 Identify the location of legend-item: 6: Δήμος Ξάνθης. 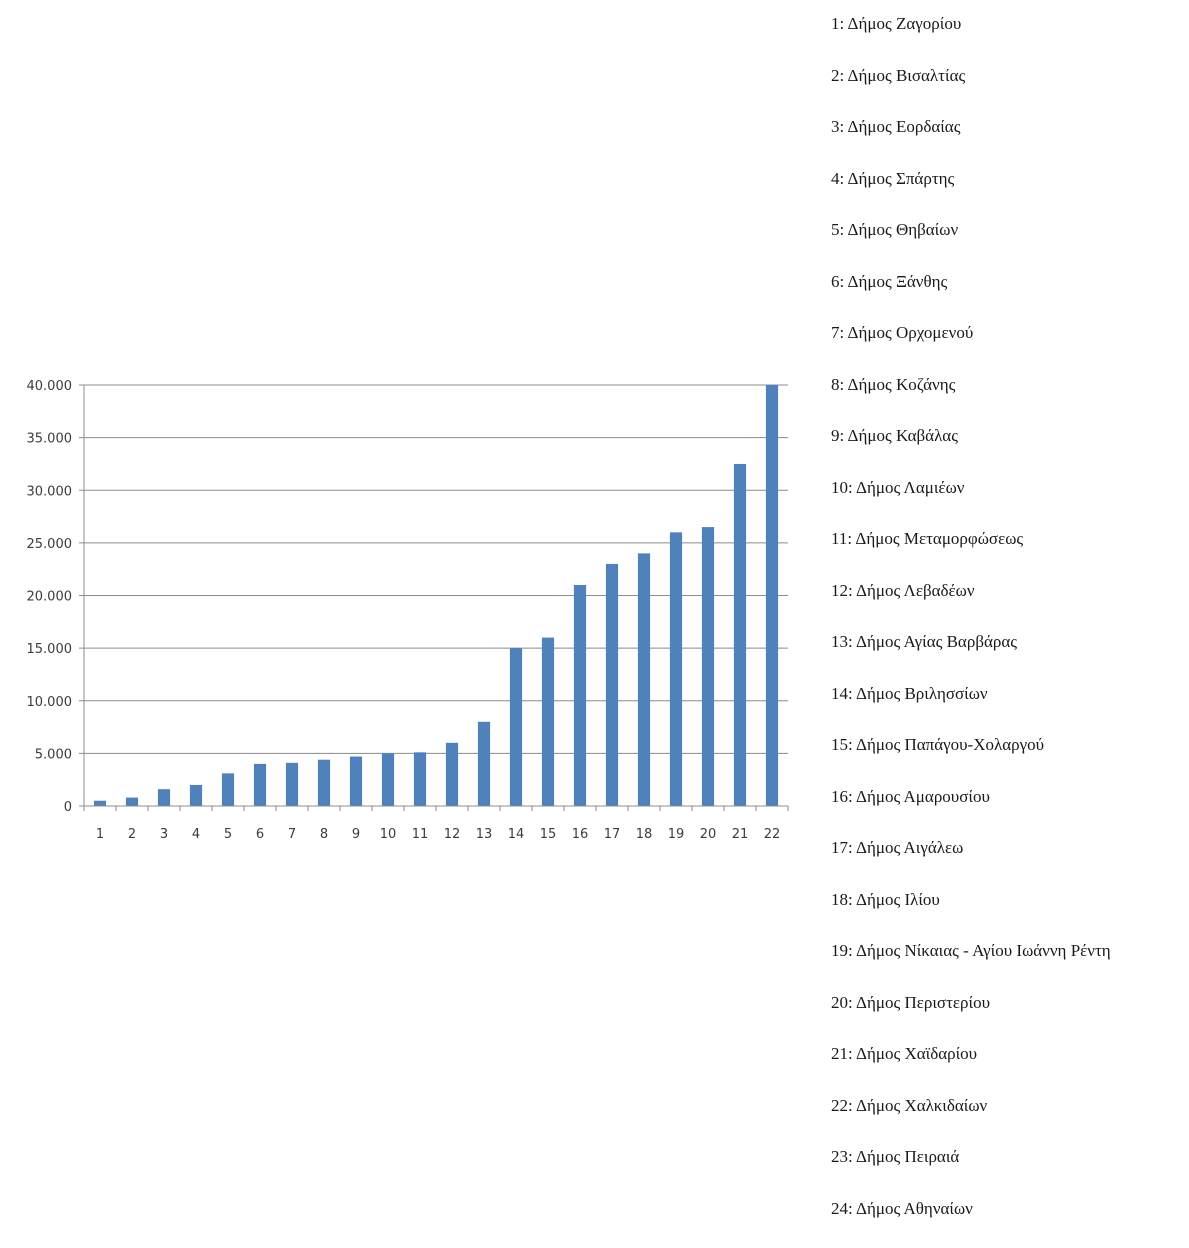
(971, 296).